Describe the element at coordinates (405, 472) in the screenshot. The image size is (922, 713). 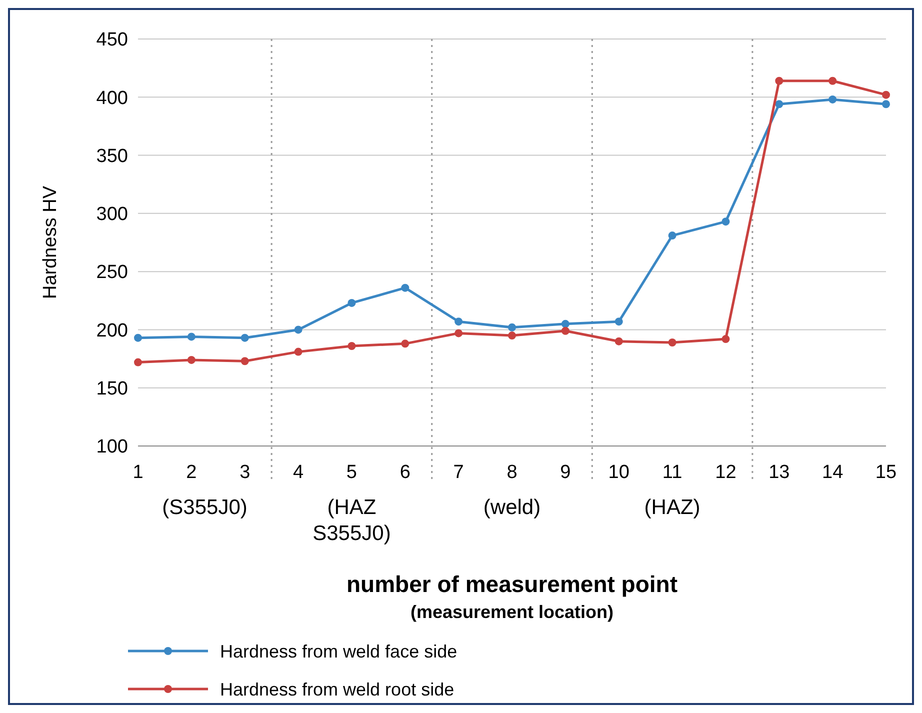
I see `x-tick-label: 6` at that location.